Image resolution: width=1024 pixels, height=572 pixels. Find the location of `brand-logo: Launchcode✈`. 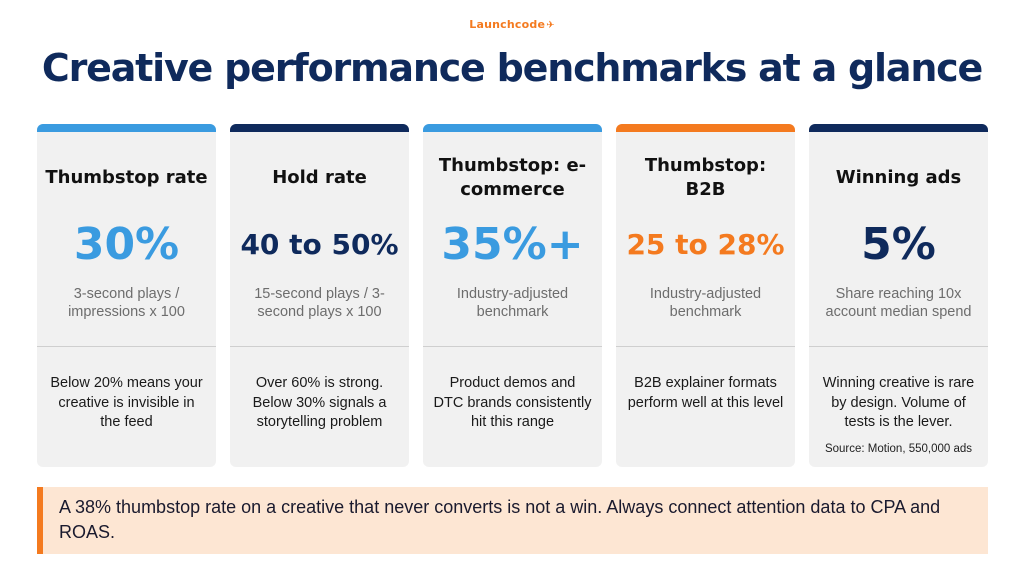

brand-logo: Launchcode✈ is located at coordinates (512, 24).